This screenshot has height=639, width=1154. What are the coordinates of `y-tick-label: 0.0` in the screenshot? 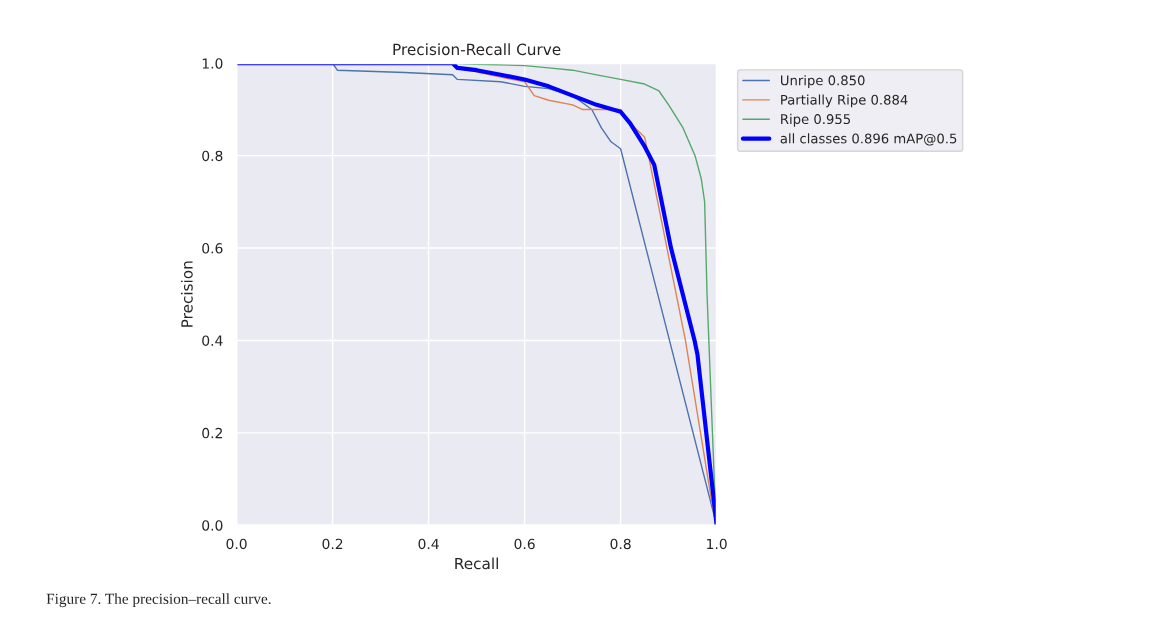 It's located at (212, 525).